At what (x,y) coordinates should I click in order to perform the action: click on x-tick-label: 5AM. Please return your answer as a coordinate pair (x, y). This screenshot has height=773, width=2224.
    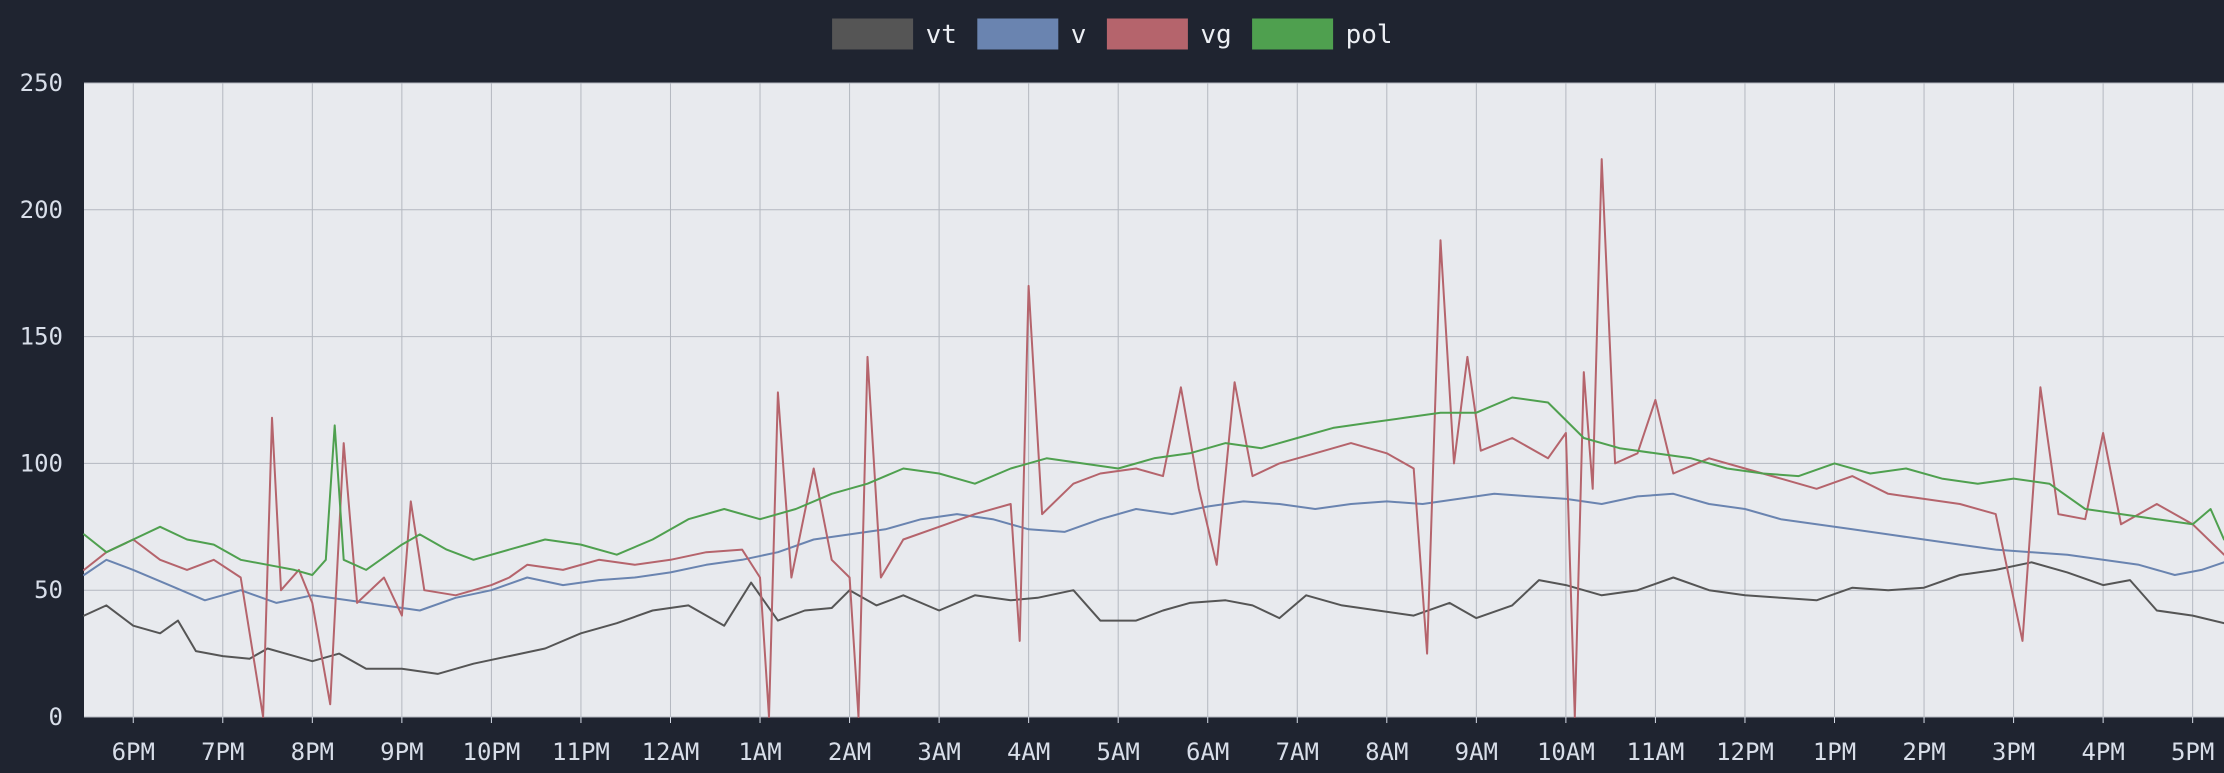
    Looking at the image, I should click on (1118, 752).